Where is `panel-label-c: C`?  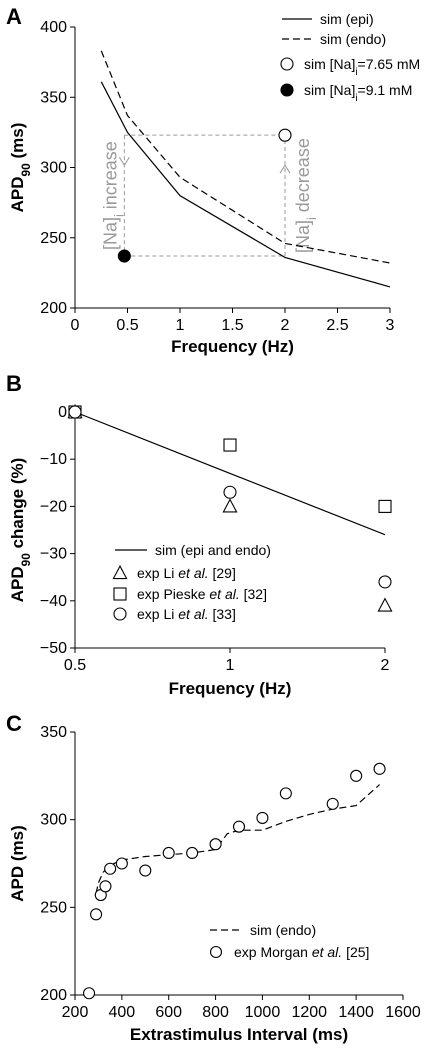
panel-label-c: C is located at coordinates (14, 723).